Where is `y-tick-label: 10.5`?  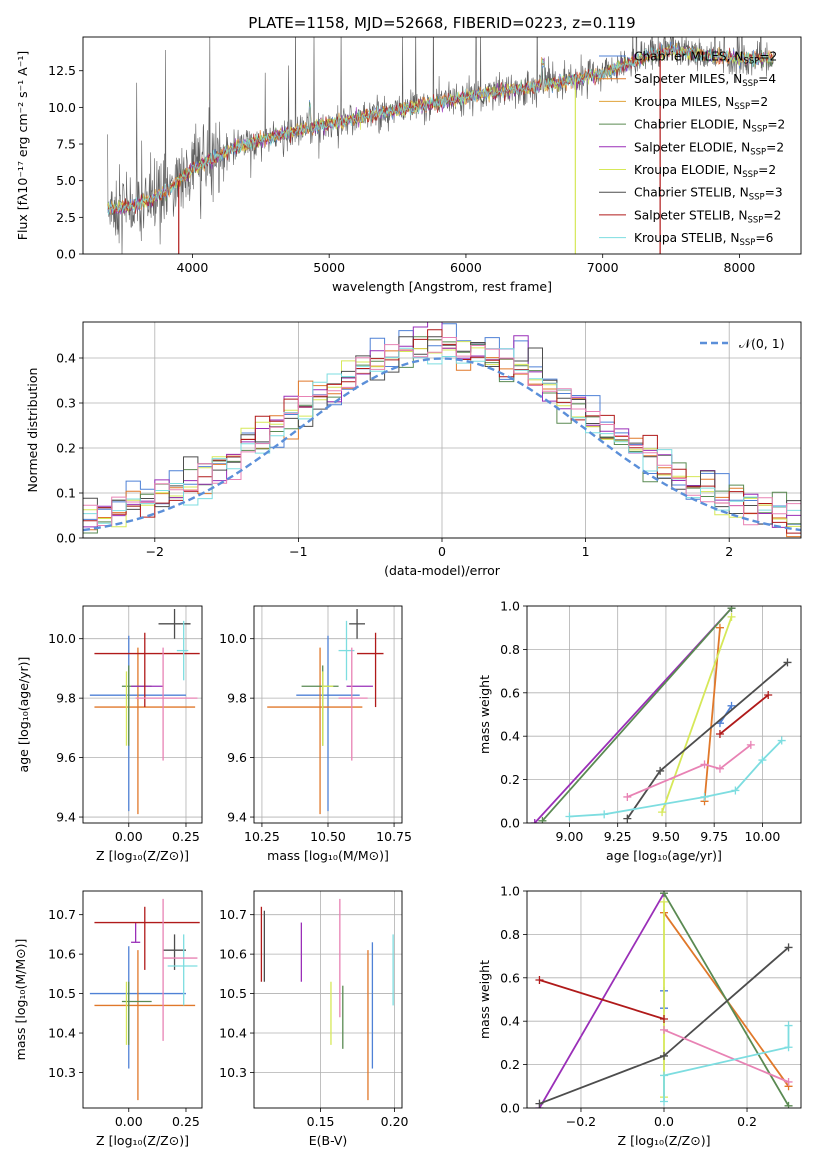
y-tick-label: 10.5 is located at coordinates (62, 993).